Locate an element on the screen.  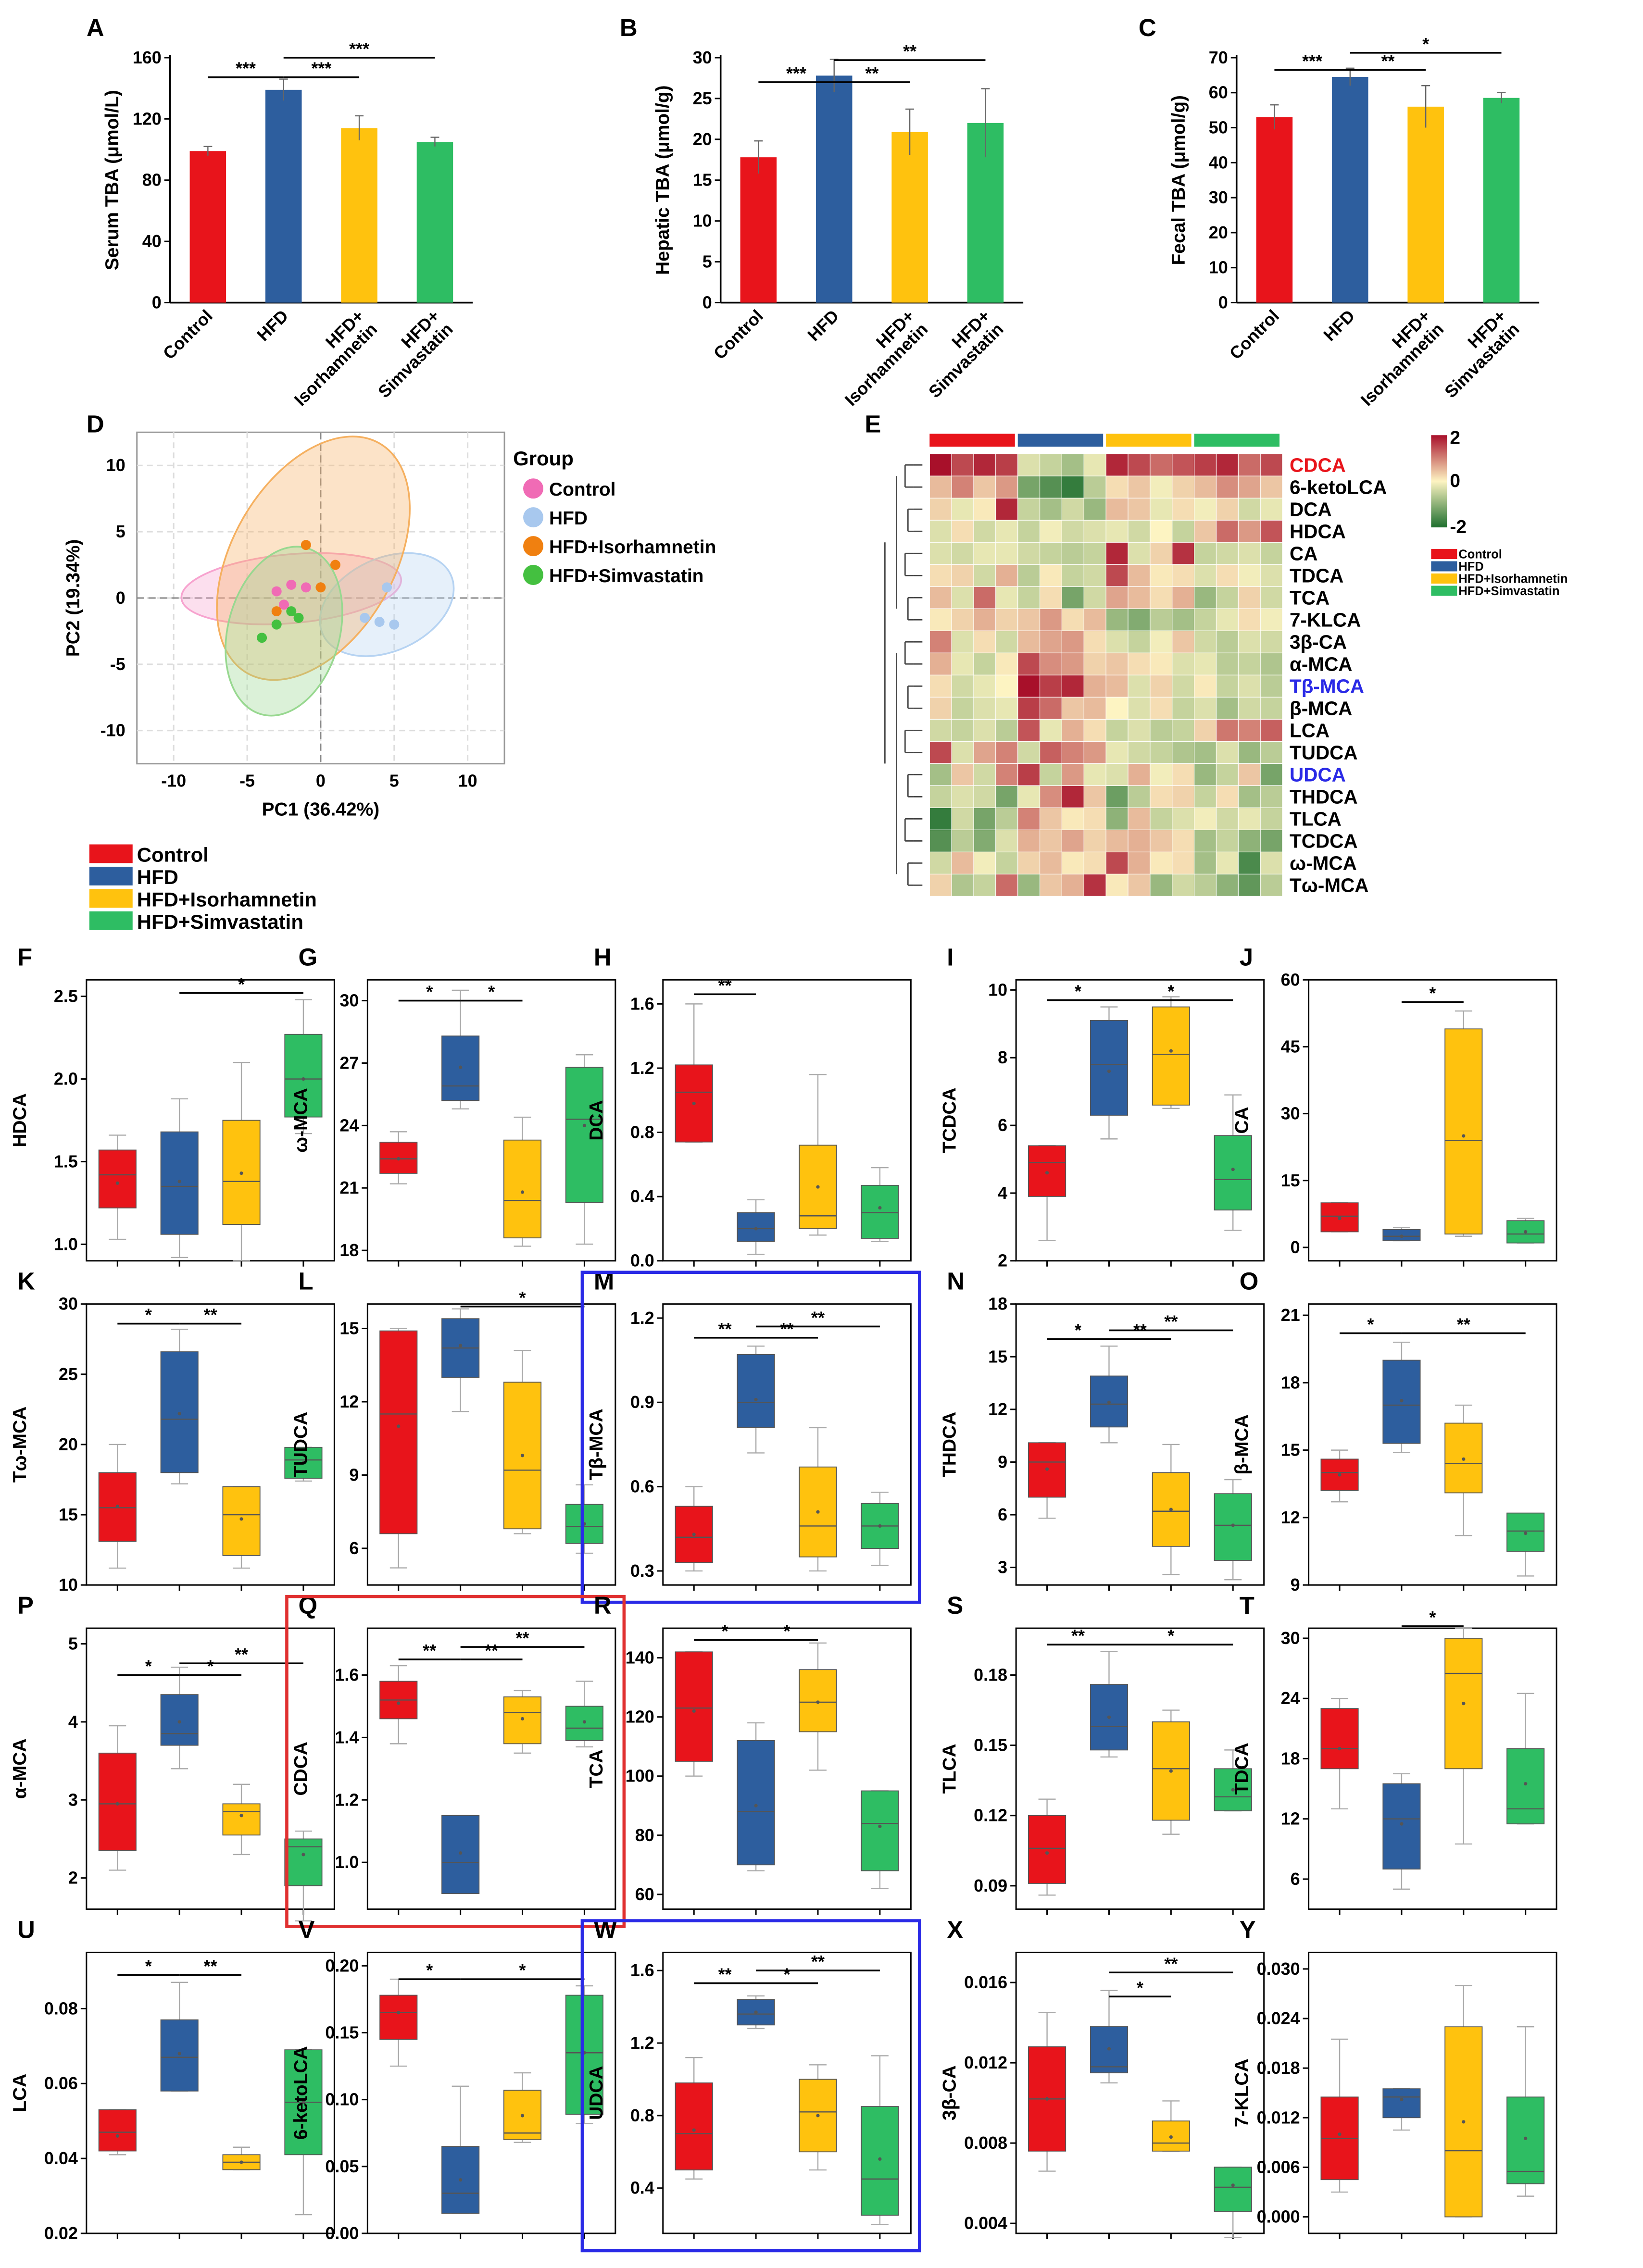
x-tick-label: HFD+Isorhamnetin is located at coordinates (329, 358).